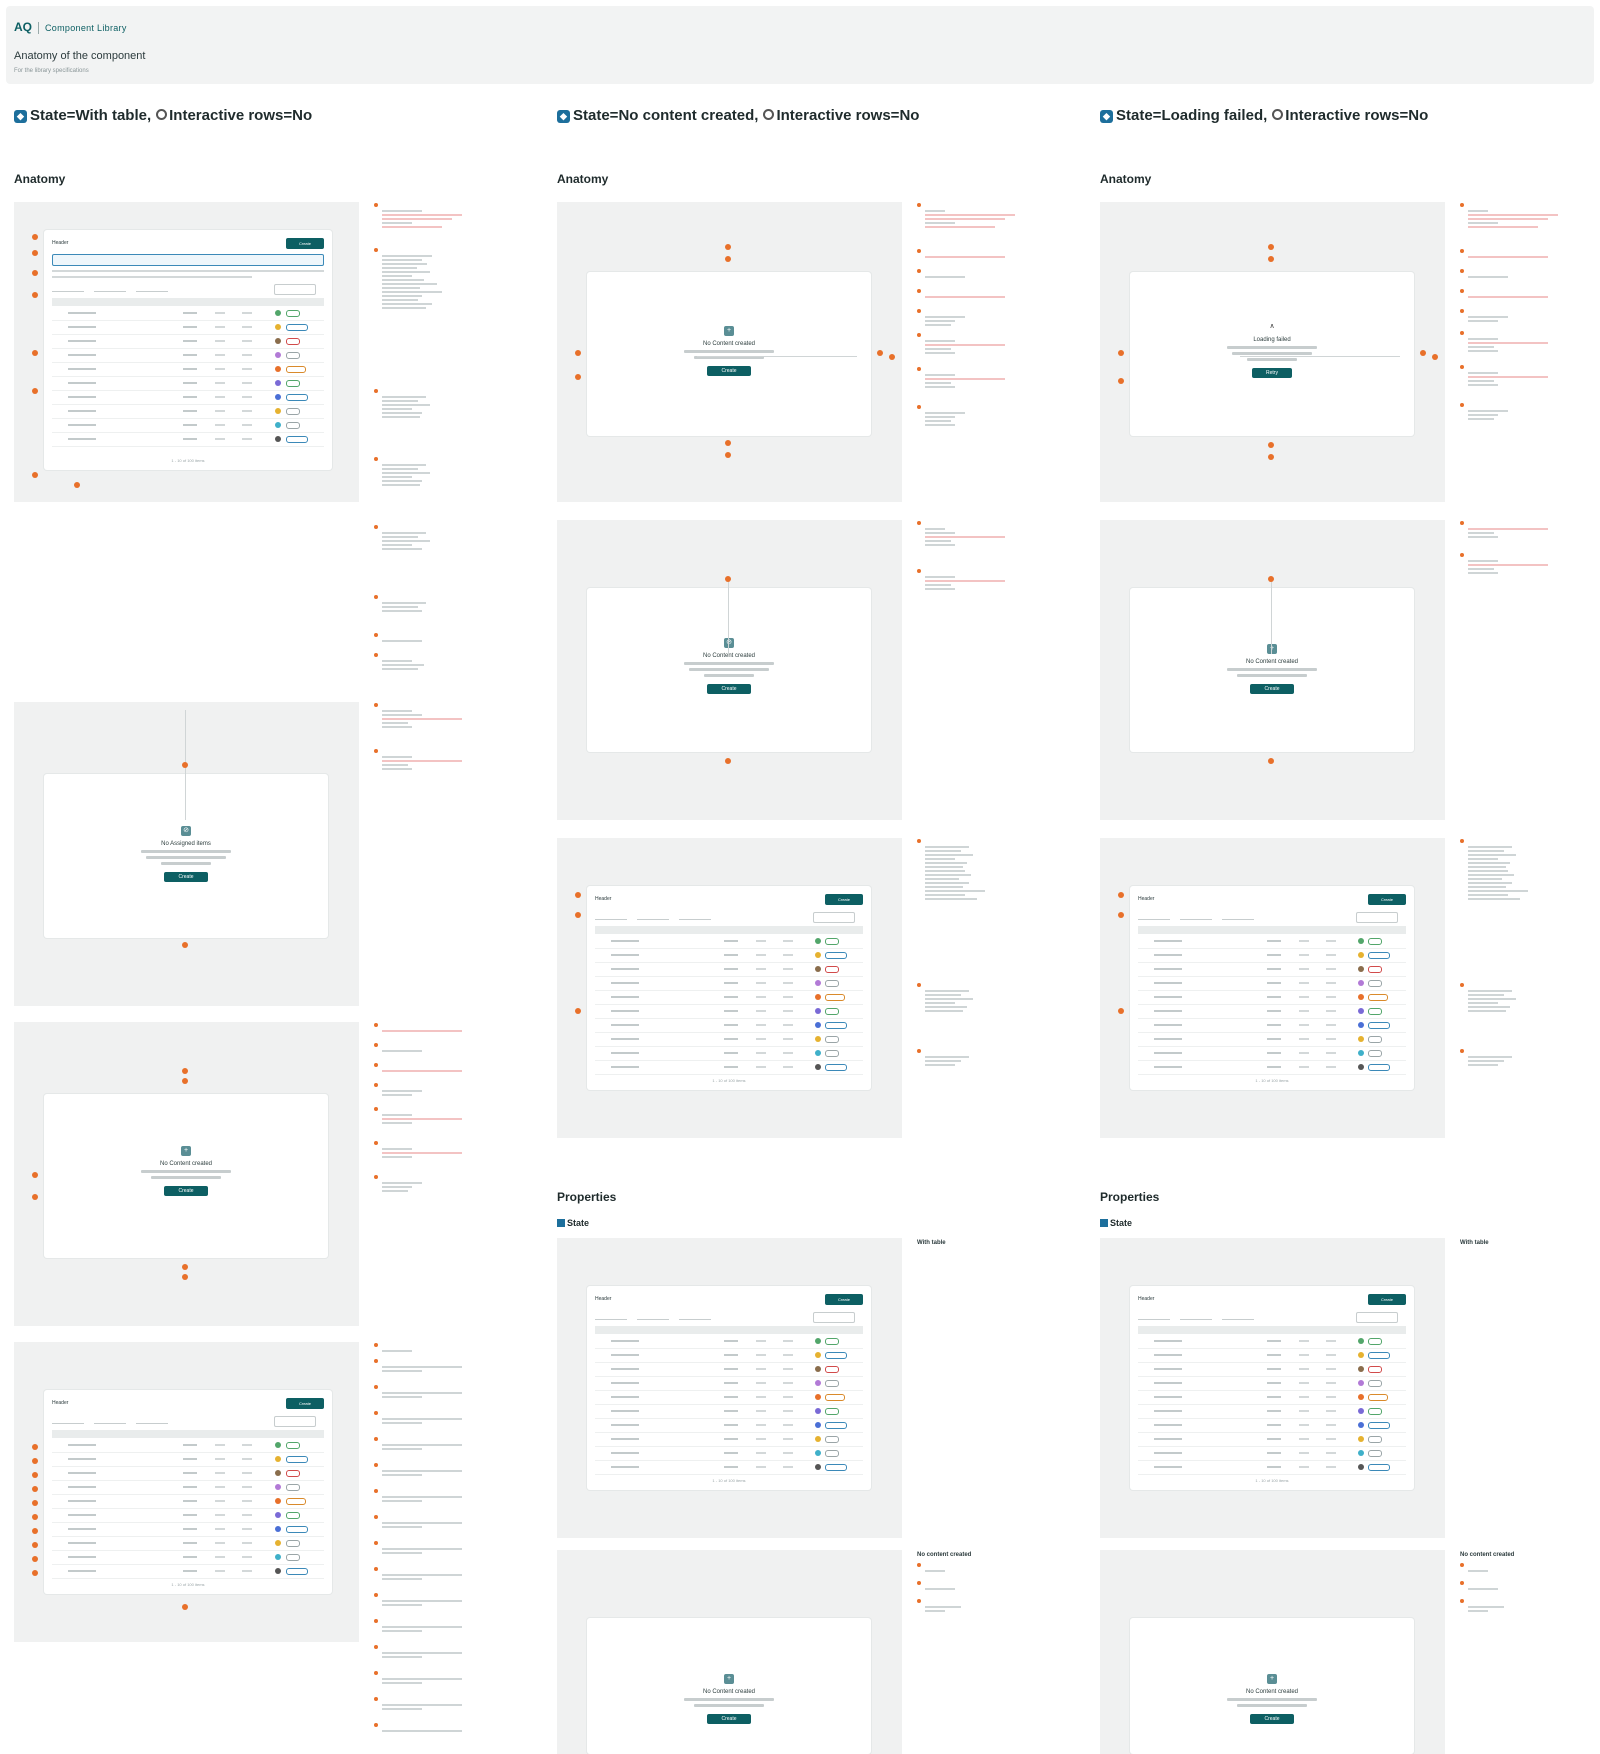 This screenshot has width=1600, height=1754. Describe the element at coordinates (1487, 1555) in the screenshot. I see `property-value-label: No content created` at that location.